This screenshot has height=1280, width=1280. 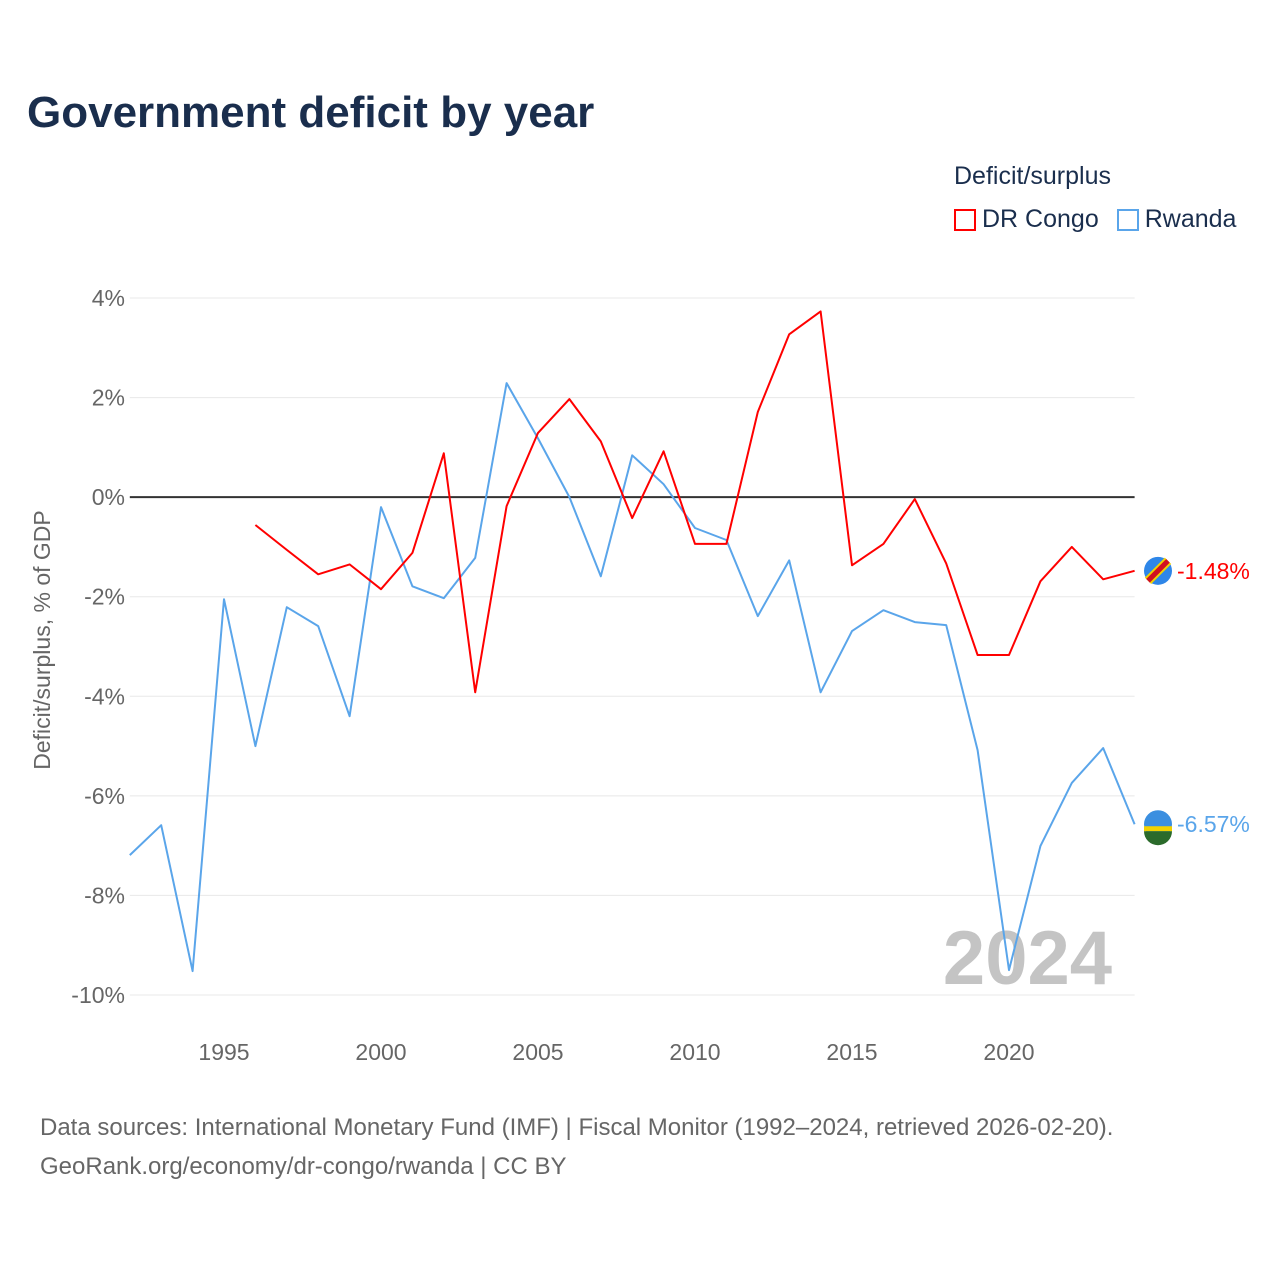 I want to click on legend-item-rwanda: Rwanda, so click(x=1176, y=219).